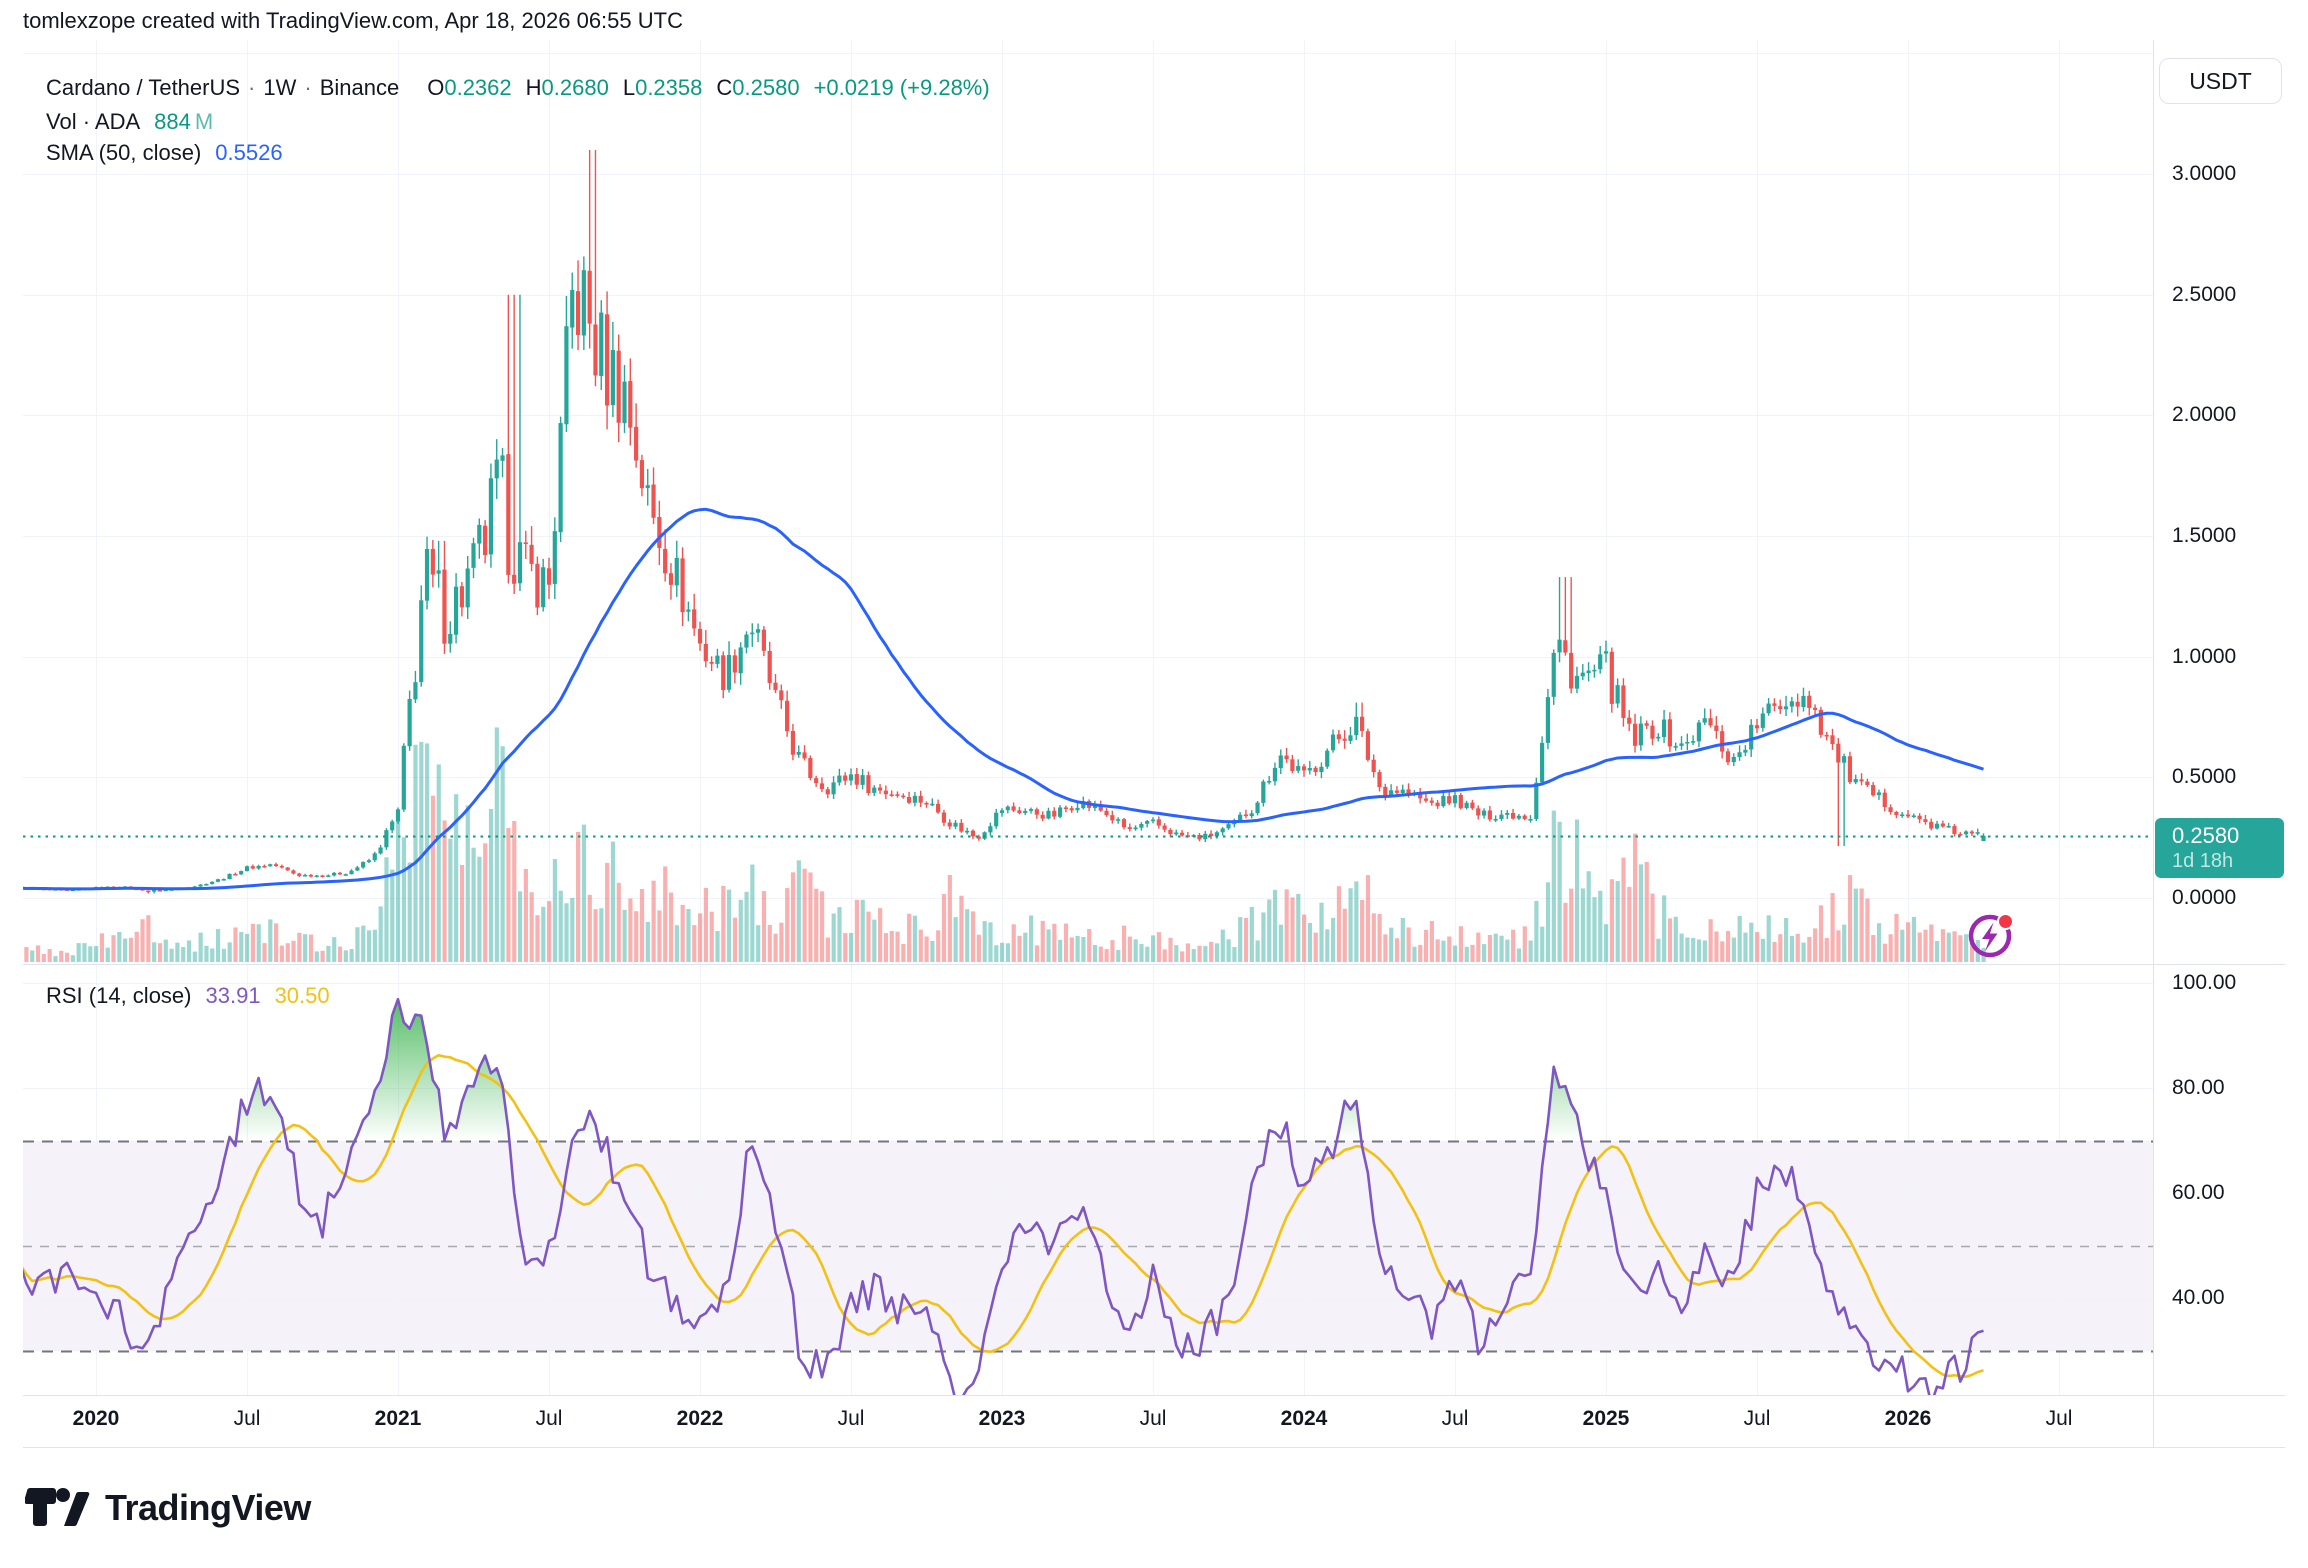 This screenshot has width=2308, height=1568. I want to click on sma-label: SMA (50, close), so click(124, 152).